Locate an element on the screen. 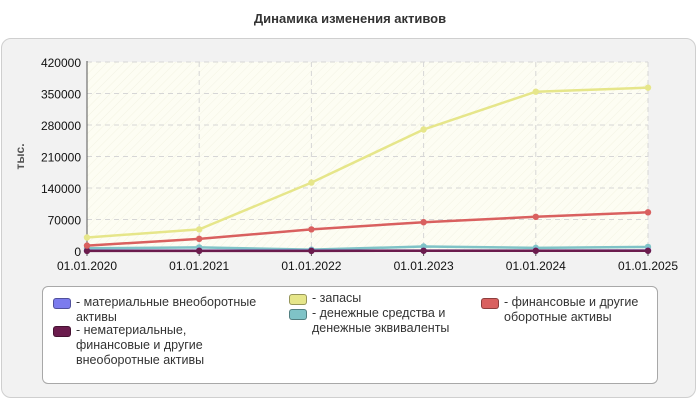 Image resolution: width=700 pixels, height=400 pixels. chart-title: Динамика изменения активов is located at coordinates (350, 18).